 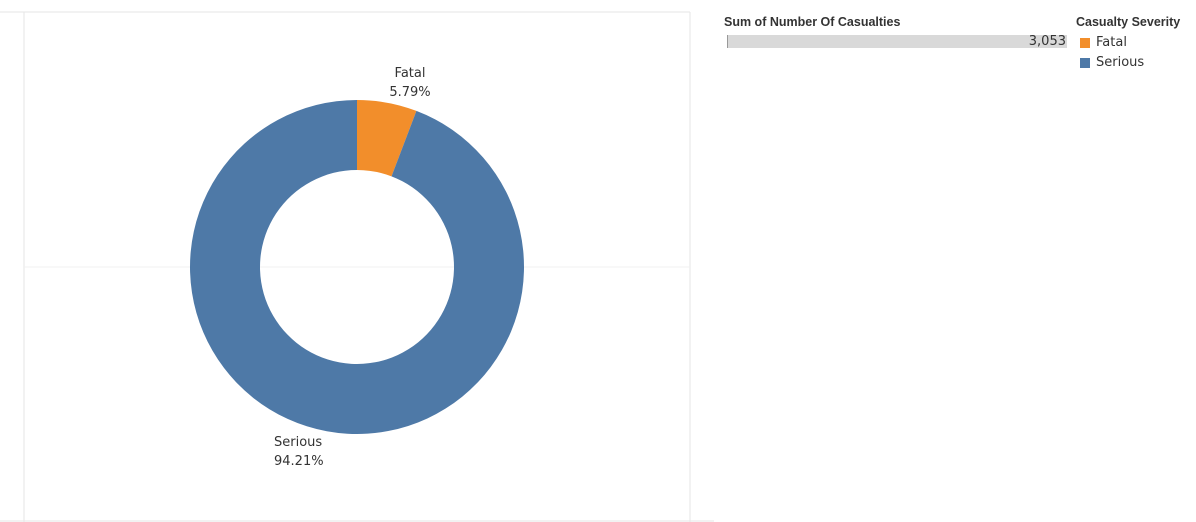 What do you see at coordinates (1128, 22) in the screenshot?
I see `legend-title: Casualty Severity` at bounding box center [1128, 22].